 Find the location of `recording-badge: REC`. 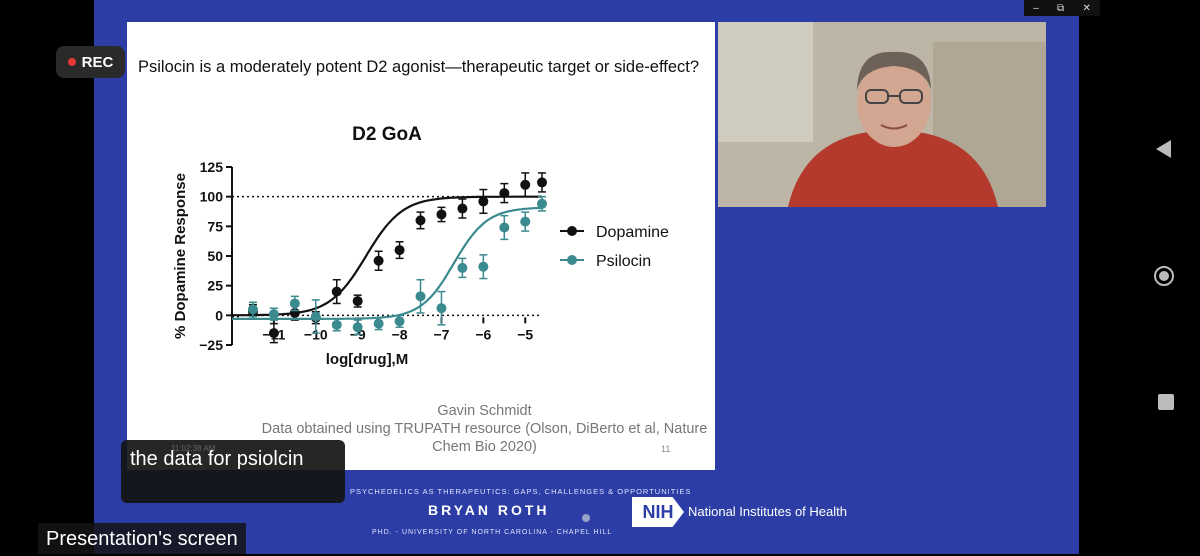

recording-badge: REC is located at coordinates (90, 62).